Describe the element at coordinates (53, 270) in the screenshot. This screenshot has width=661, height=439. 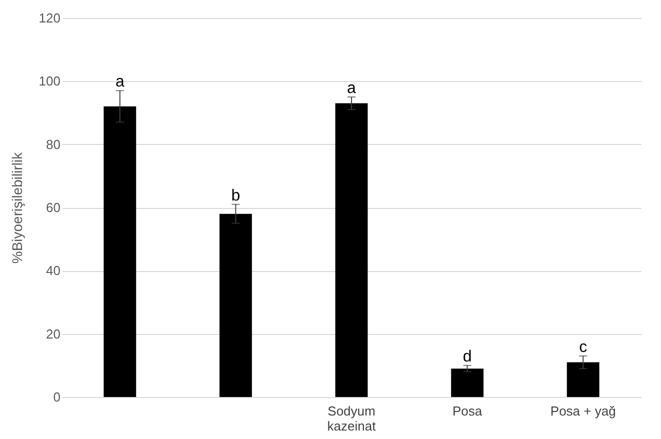
I see `y-tick-label: 40` at that location.